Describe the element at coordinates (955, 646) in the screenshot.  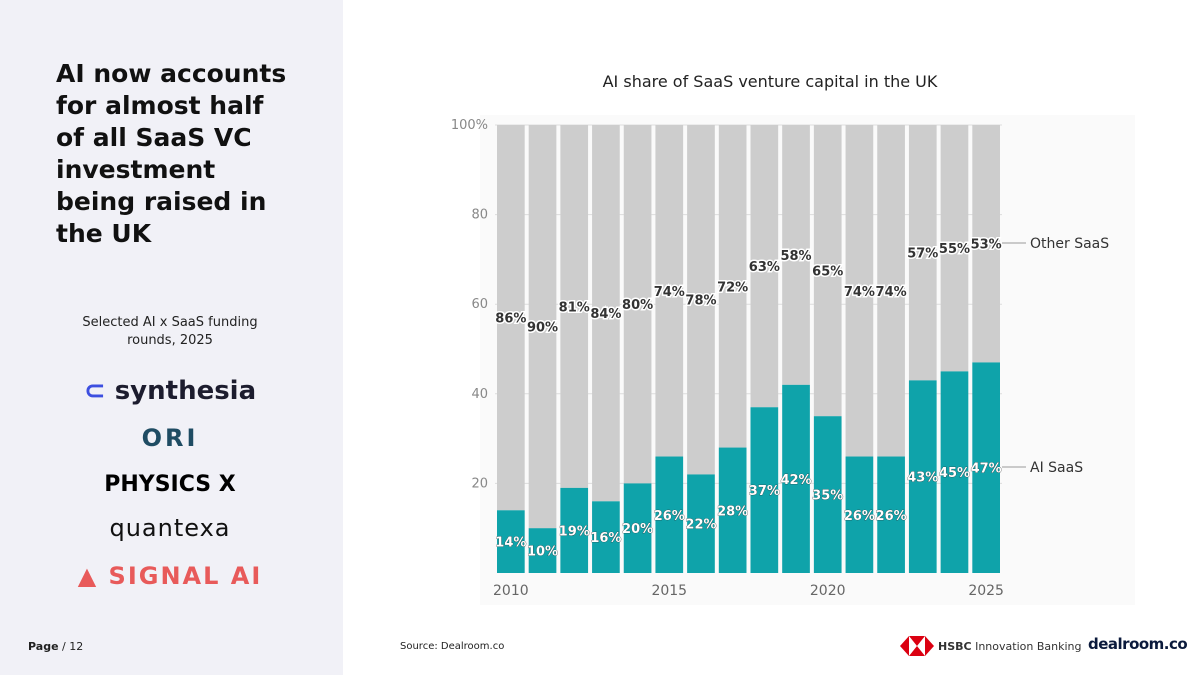
I see `hsbc-bold: HSBC` at that location.